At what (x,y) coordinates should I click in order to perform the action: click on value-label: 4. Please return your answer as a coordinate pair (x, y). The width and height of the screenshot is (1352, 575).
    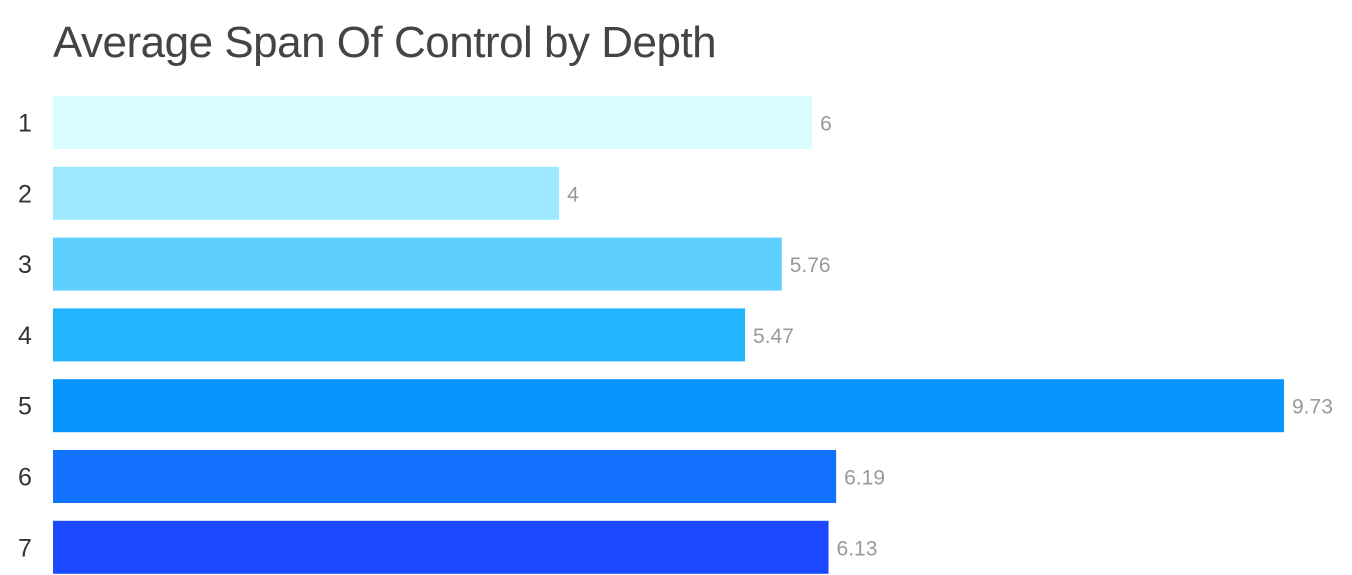
    Looking at the image, I should click on (573, 194).